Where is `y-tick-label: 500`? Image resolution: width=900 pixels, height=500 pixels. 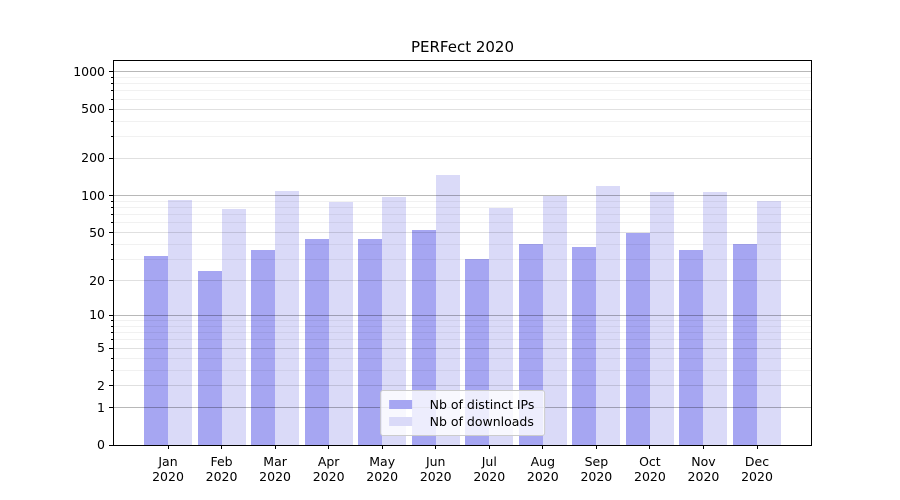 y-tick-label: 500 is located at coordinates (93, 109).